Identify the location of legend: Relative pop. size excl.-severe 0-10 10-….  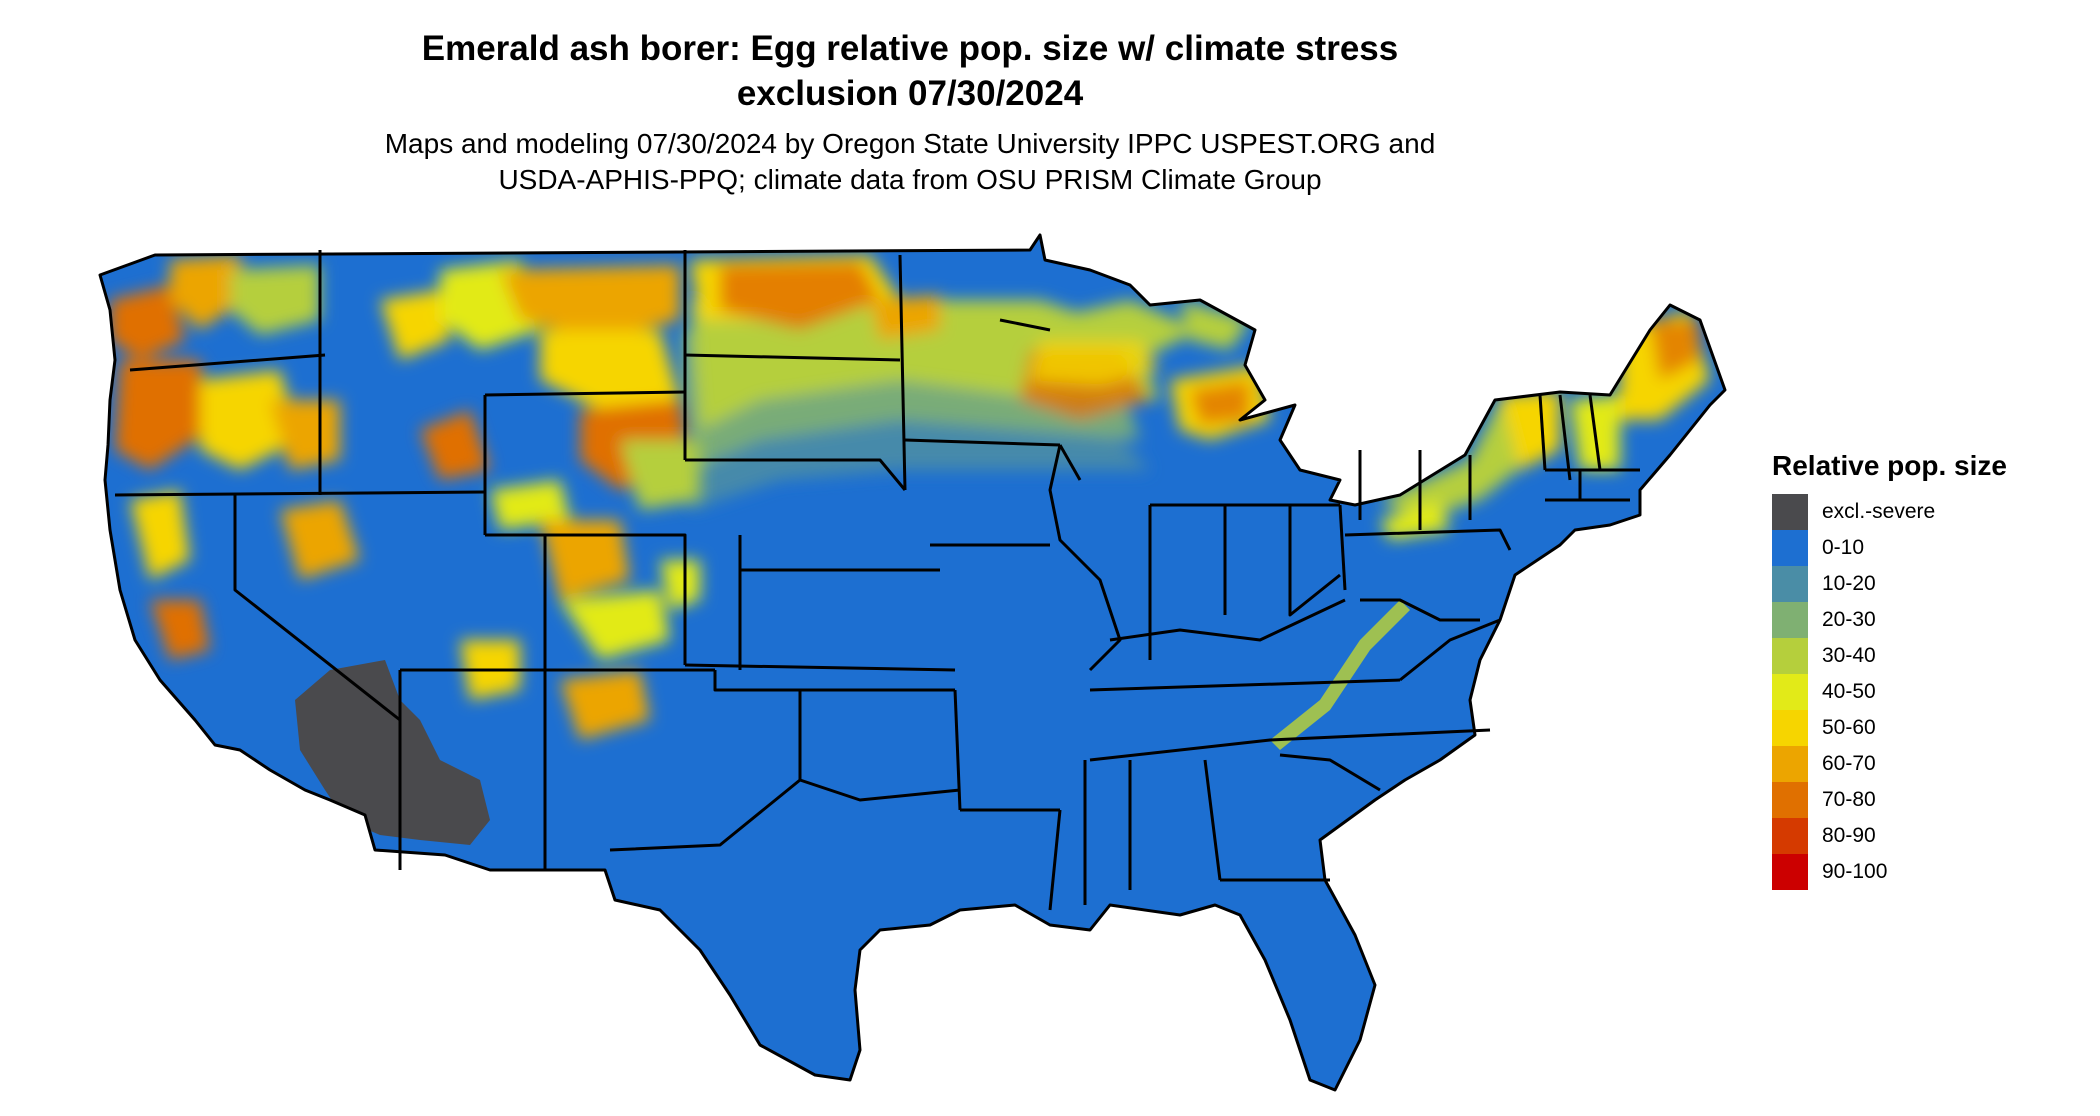
(1889, 669).